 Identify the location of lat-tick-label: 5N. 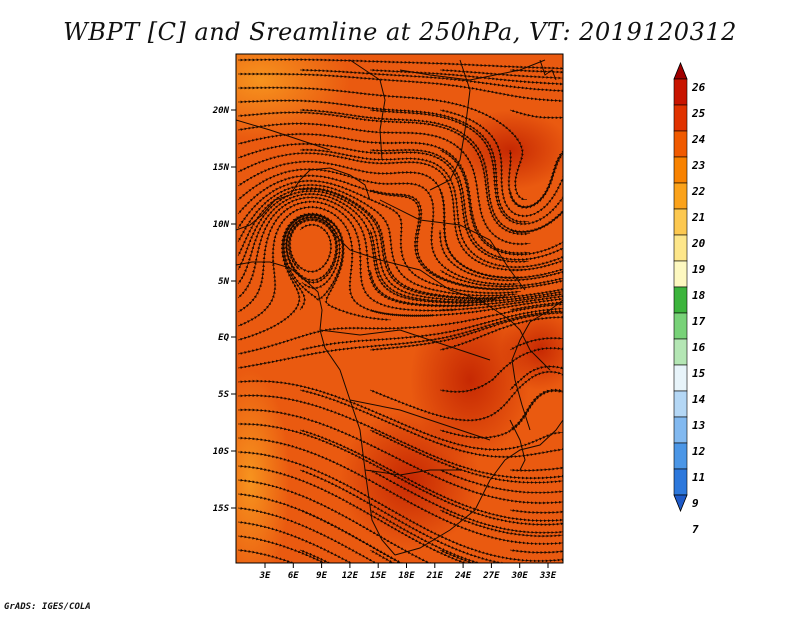
(223, 282).